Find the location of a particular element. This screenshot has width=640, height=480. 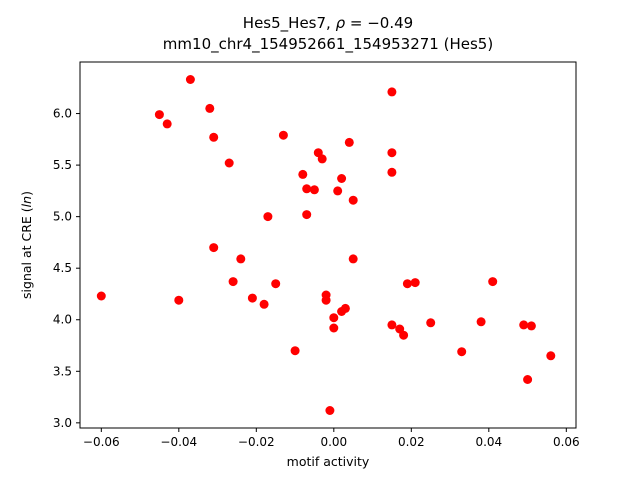

y-tick-label: 5.5 is located at coordinates (62, 165).